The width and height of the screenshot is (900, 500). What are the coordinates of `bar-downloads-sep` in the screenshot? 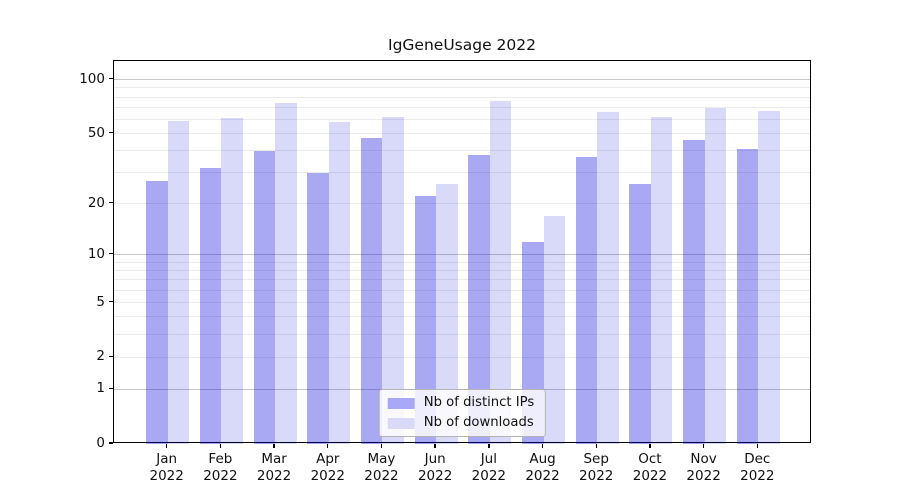 It's located at (608, 278).